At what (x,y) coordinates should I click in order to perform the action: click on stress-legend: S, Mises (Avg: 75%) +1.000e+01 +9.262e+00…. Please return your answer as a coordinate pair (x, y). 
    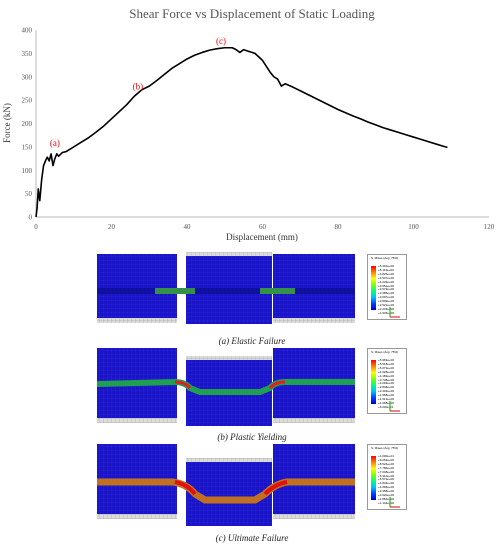
    Looking at the image, I should click on (387, 477).